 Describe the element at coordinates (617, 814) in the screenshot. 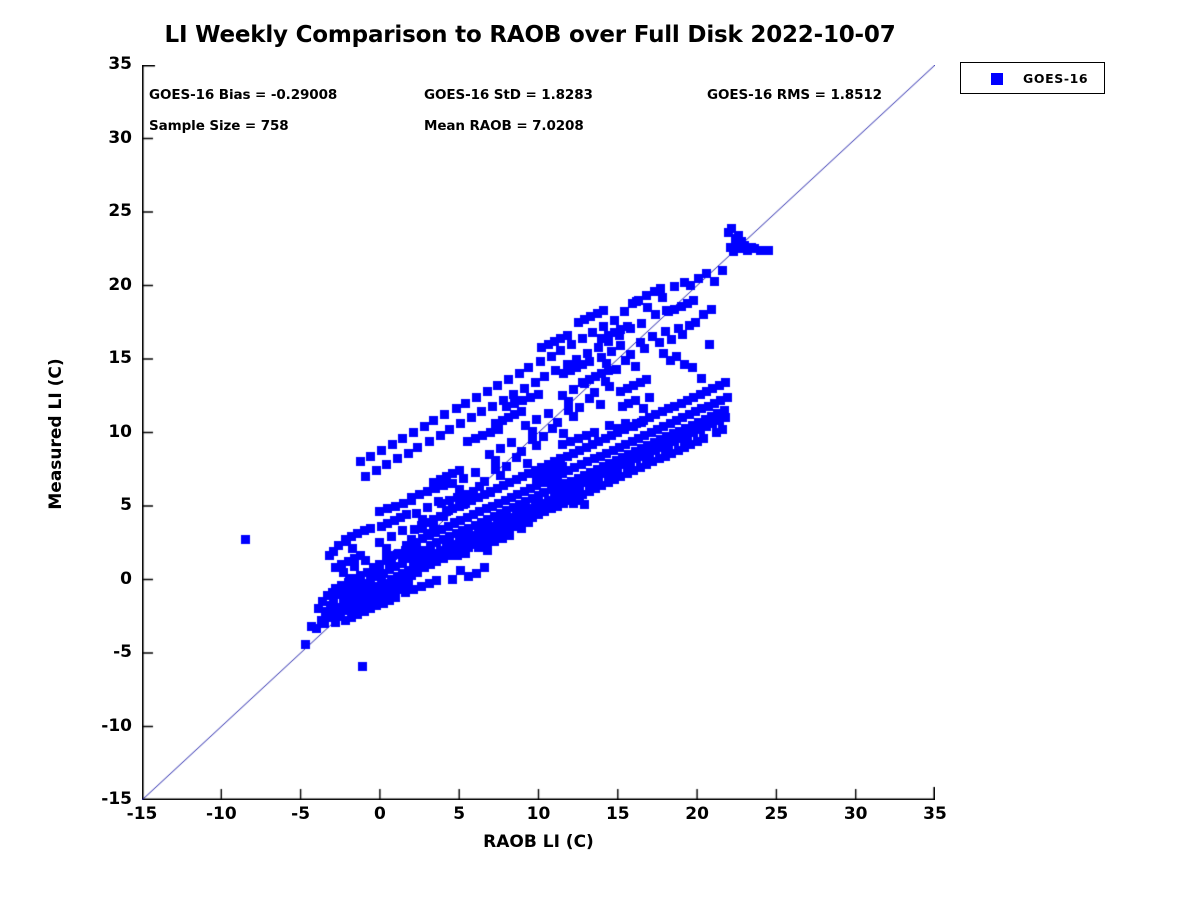

I see `x-tick-label: 15` at that location.